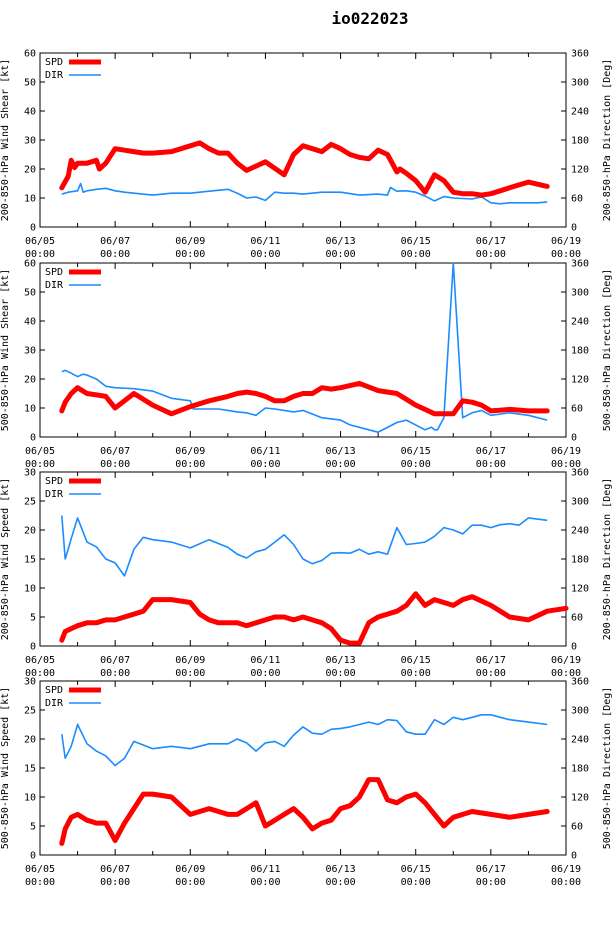 The width and height of the screenshot is (614, 936). I want to click on y-tick-label: 10, so click(30, 589).